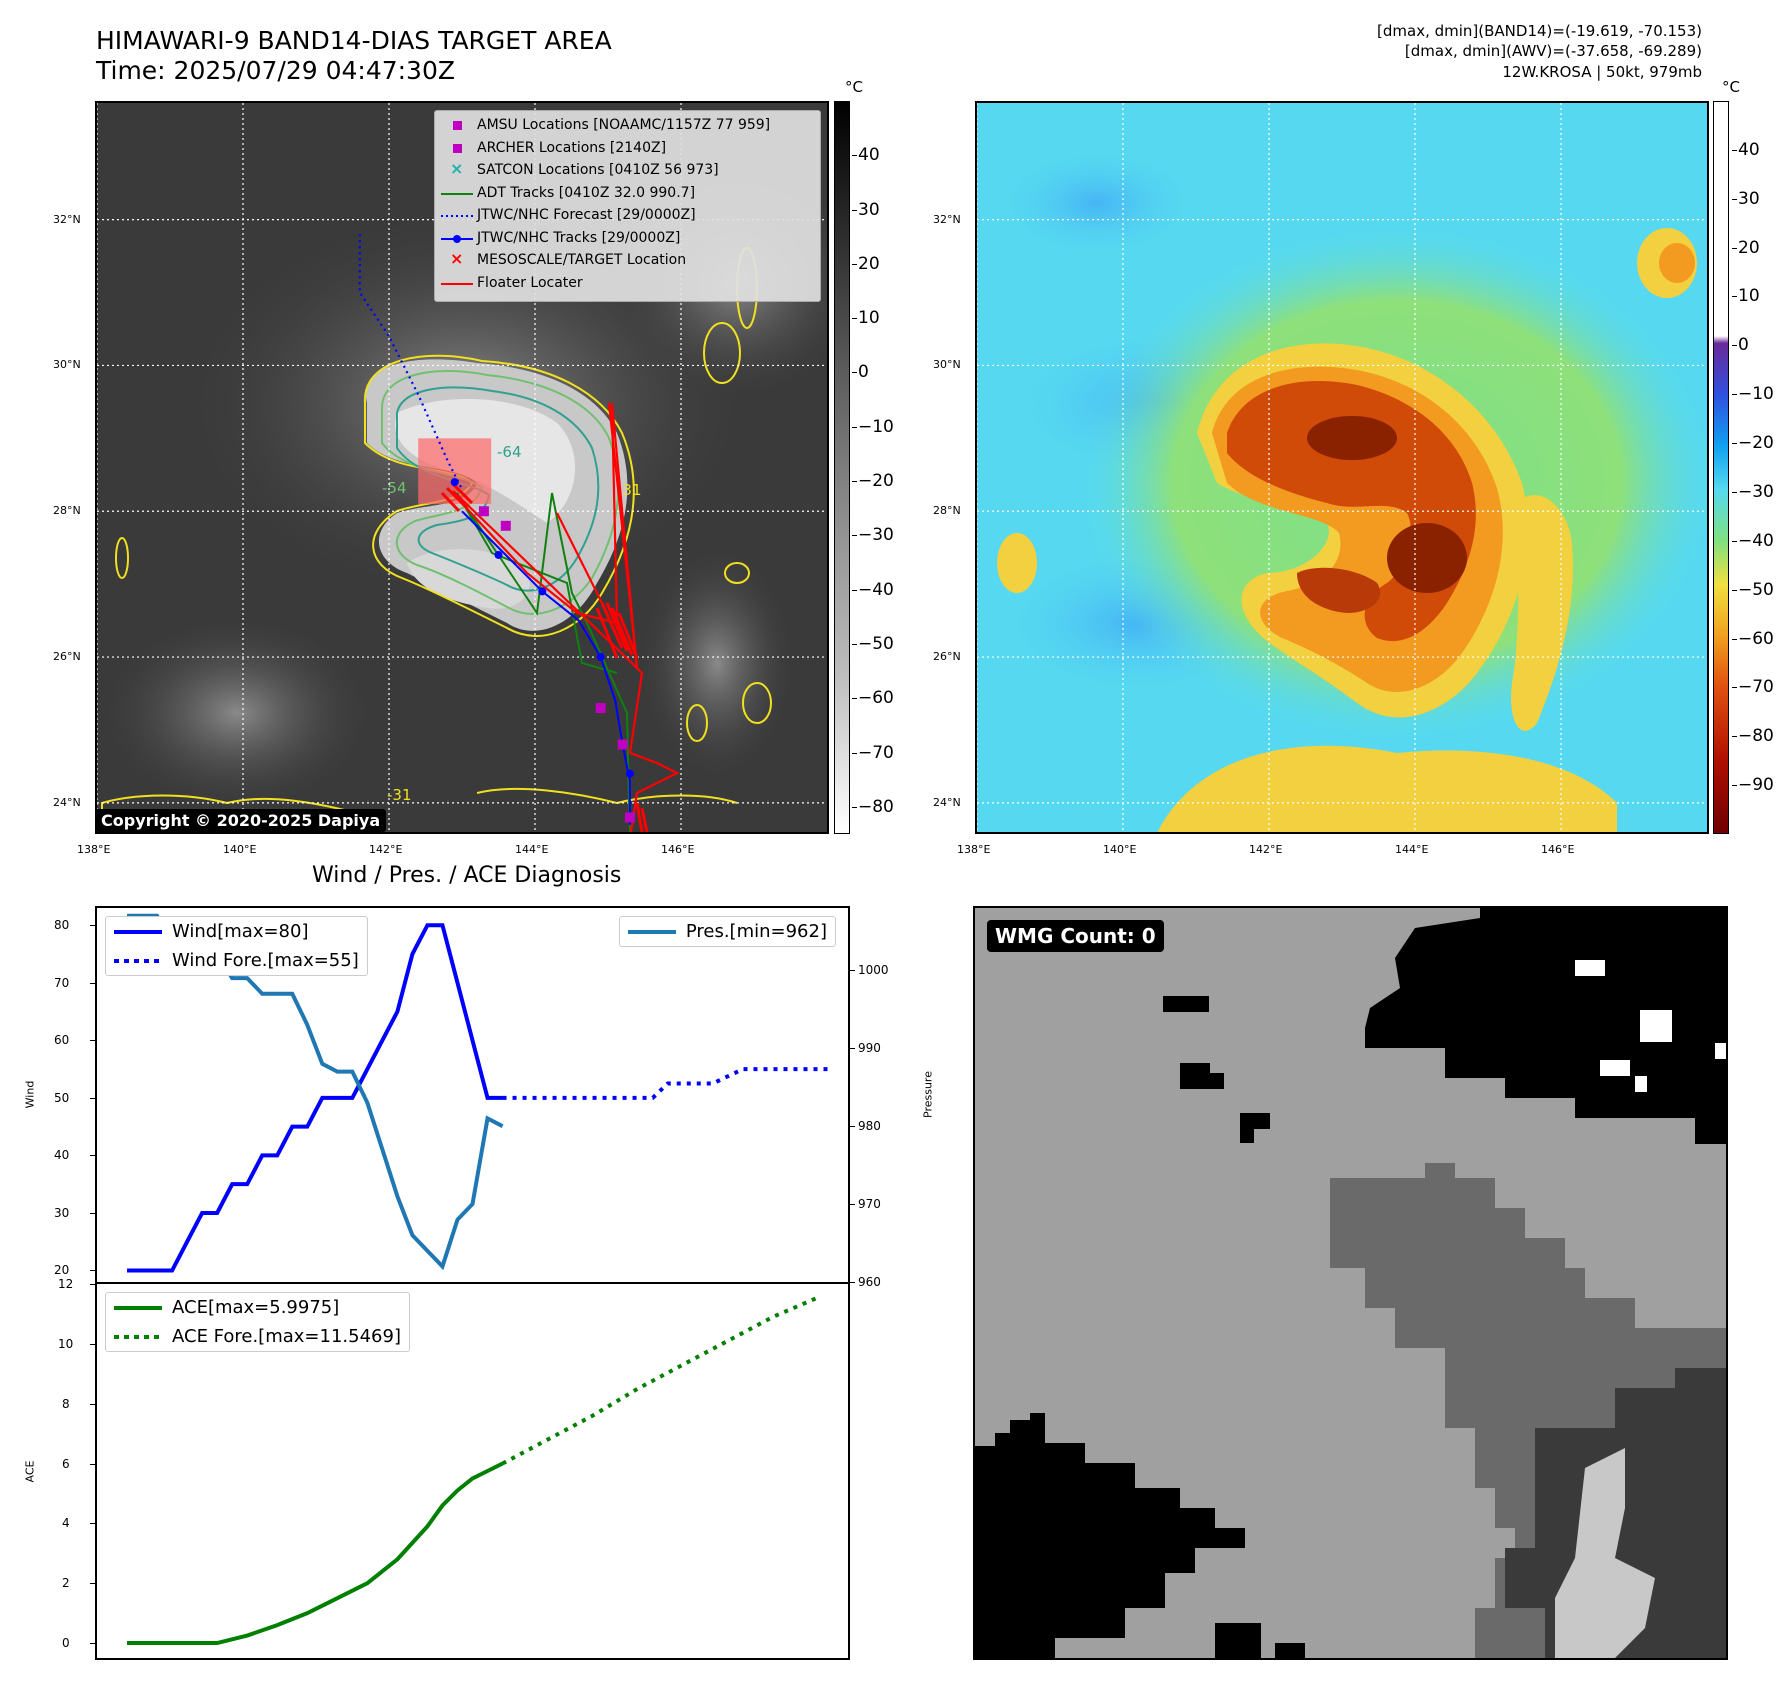 This screenshot has height=1690, width=1788. Describe the element at coordinates (928, 1094) in the screenshot. I see `pressure-axis-label: Pressure` at that location.